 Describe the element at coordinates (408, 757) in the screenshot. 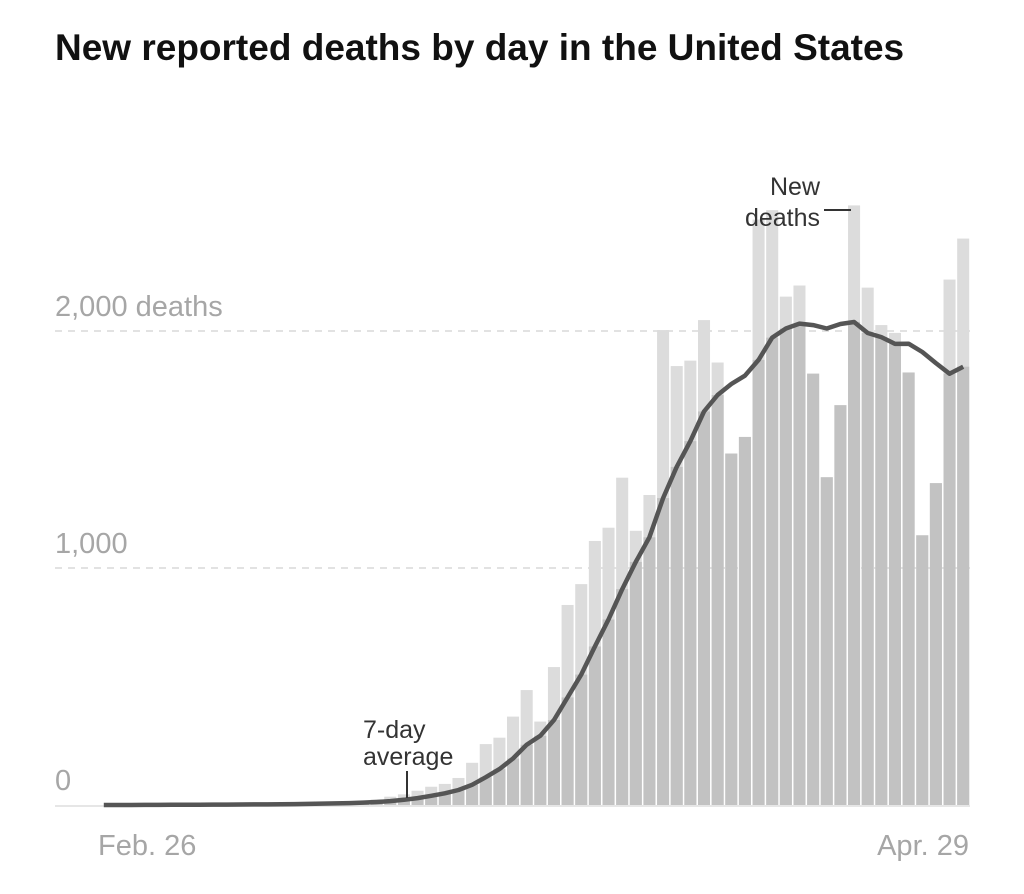

I see `avg-annotation-label: average` at that location.